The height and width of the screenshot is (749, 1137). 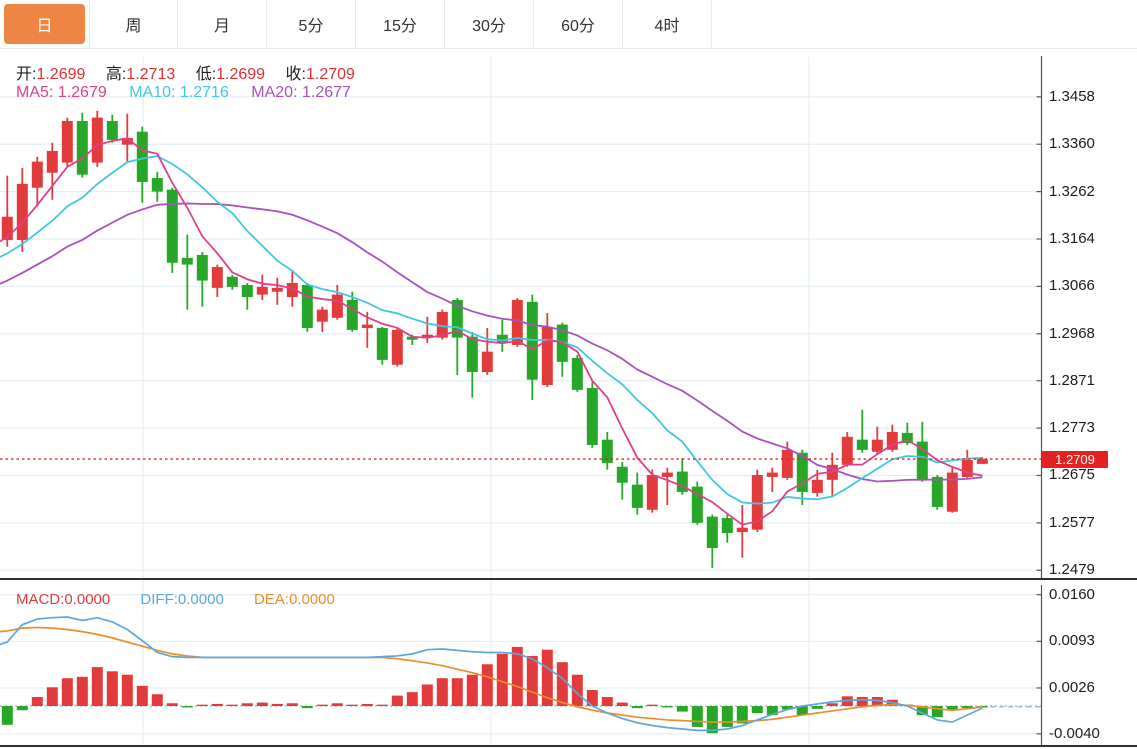 What do you see at coordinates (222, 24) in the screenshot?
I see `tab-month: 月` at bounding box center [222, 24].